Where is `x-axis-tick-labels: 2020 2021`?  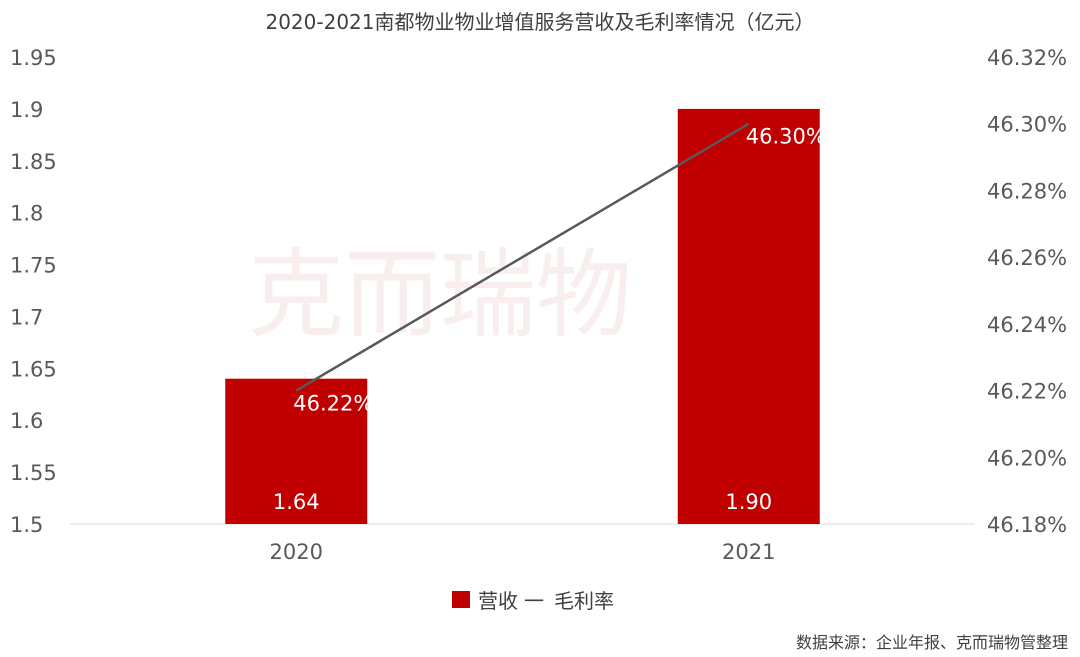
x-axis-tick-labels: 2020 2021 is located at coordinates (523, 552).